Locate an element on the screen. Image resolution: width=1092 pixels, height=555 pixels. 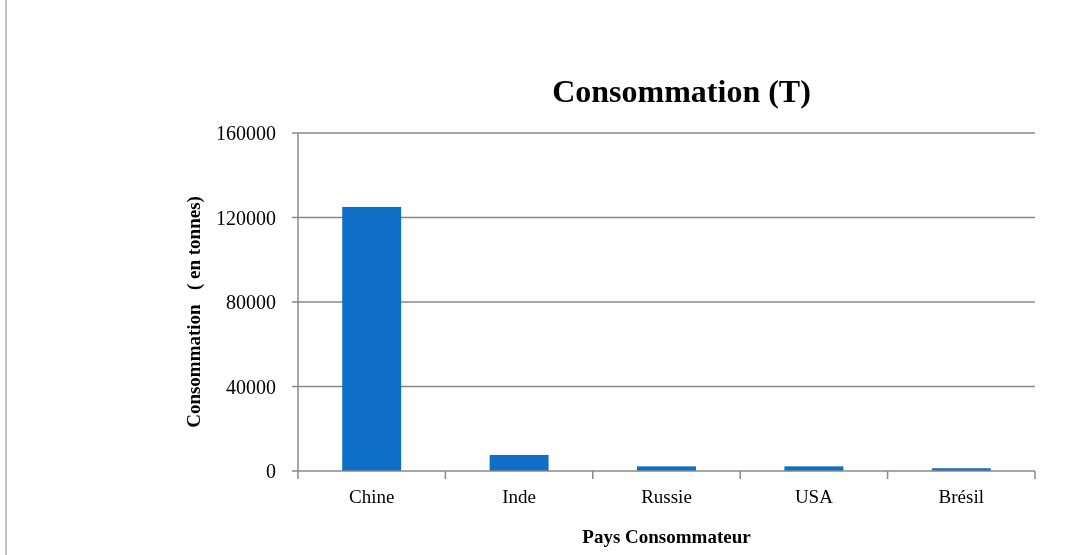
chart-title: Consommation (T) is located at coordinates (681, 91).